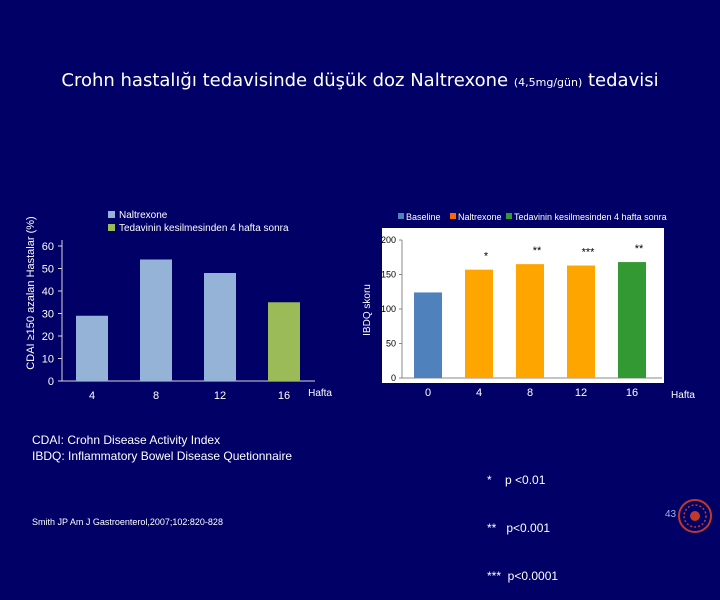  Describe the element at coordinates (589, 253) in the screenshot. I see `chart2-significance-marker: ***` at that location.